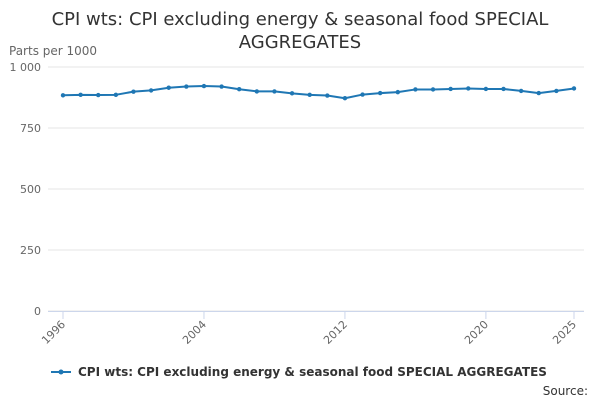 The image size is (600, 400). Describe the element at coordinates (151, 90) in the screenshot. I see `data-point: 2001: 904` at that location.